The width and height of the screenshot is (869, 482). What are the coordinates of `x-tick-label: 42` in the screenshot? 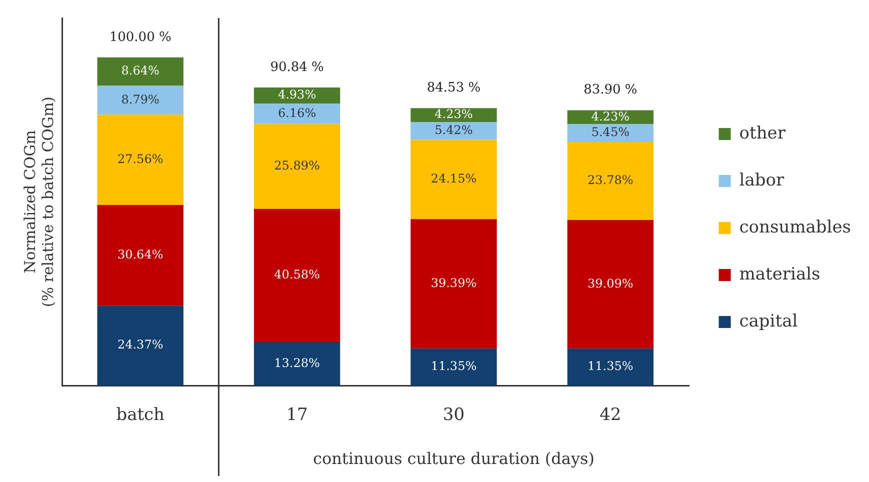 It's located at (611, 415).